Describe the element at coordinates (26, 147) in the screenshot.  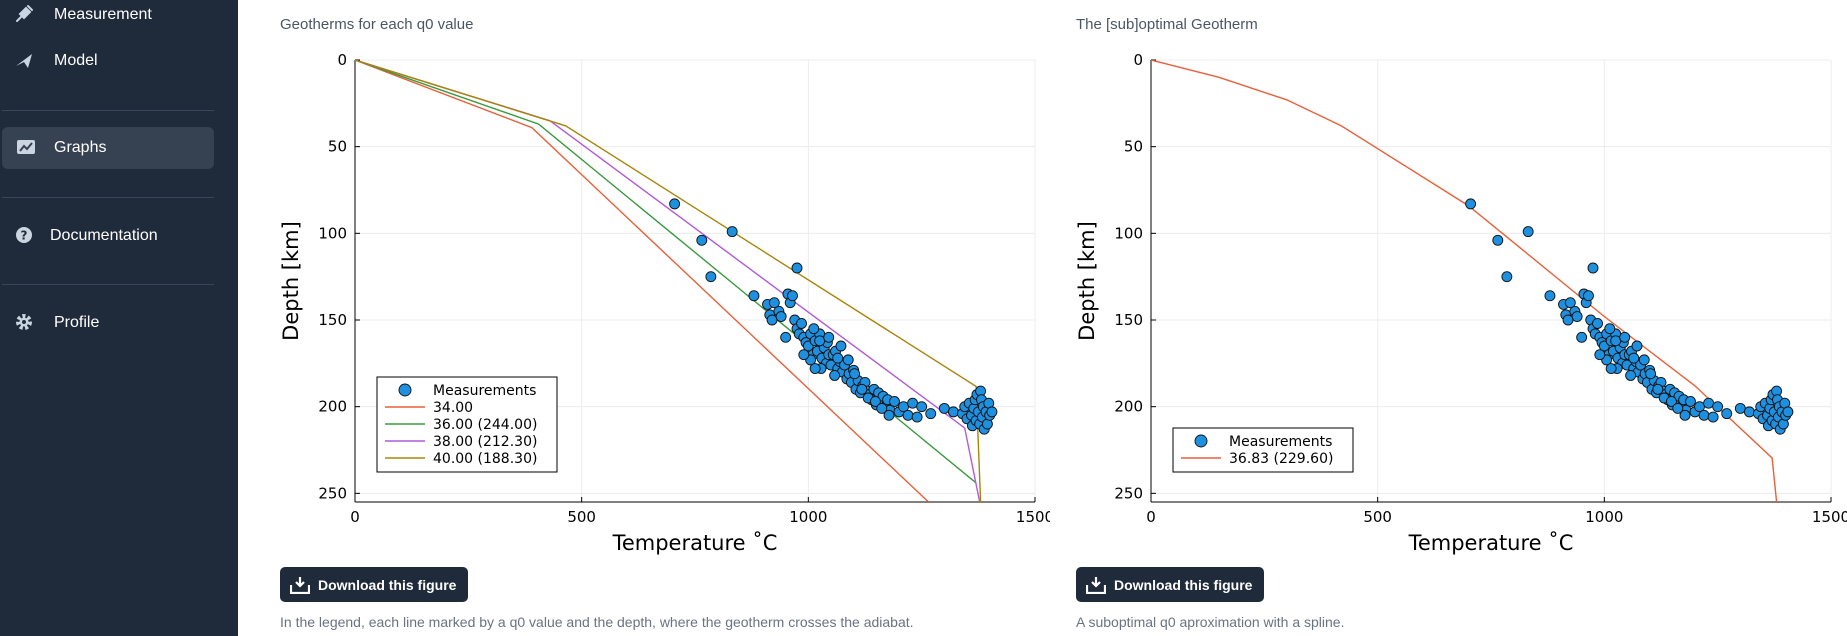
I see `chart-icon` at that location.